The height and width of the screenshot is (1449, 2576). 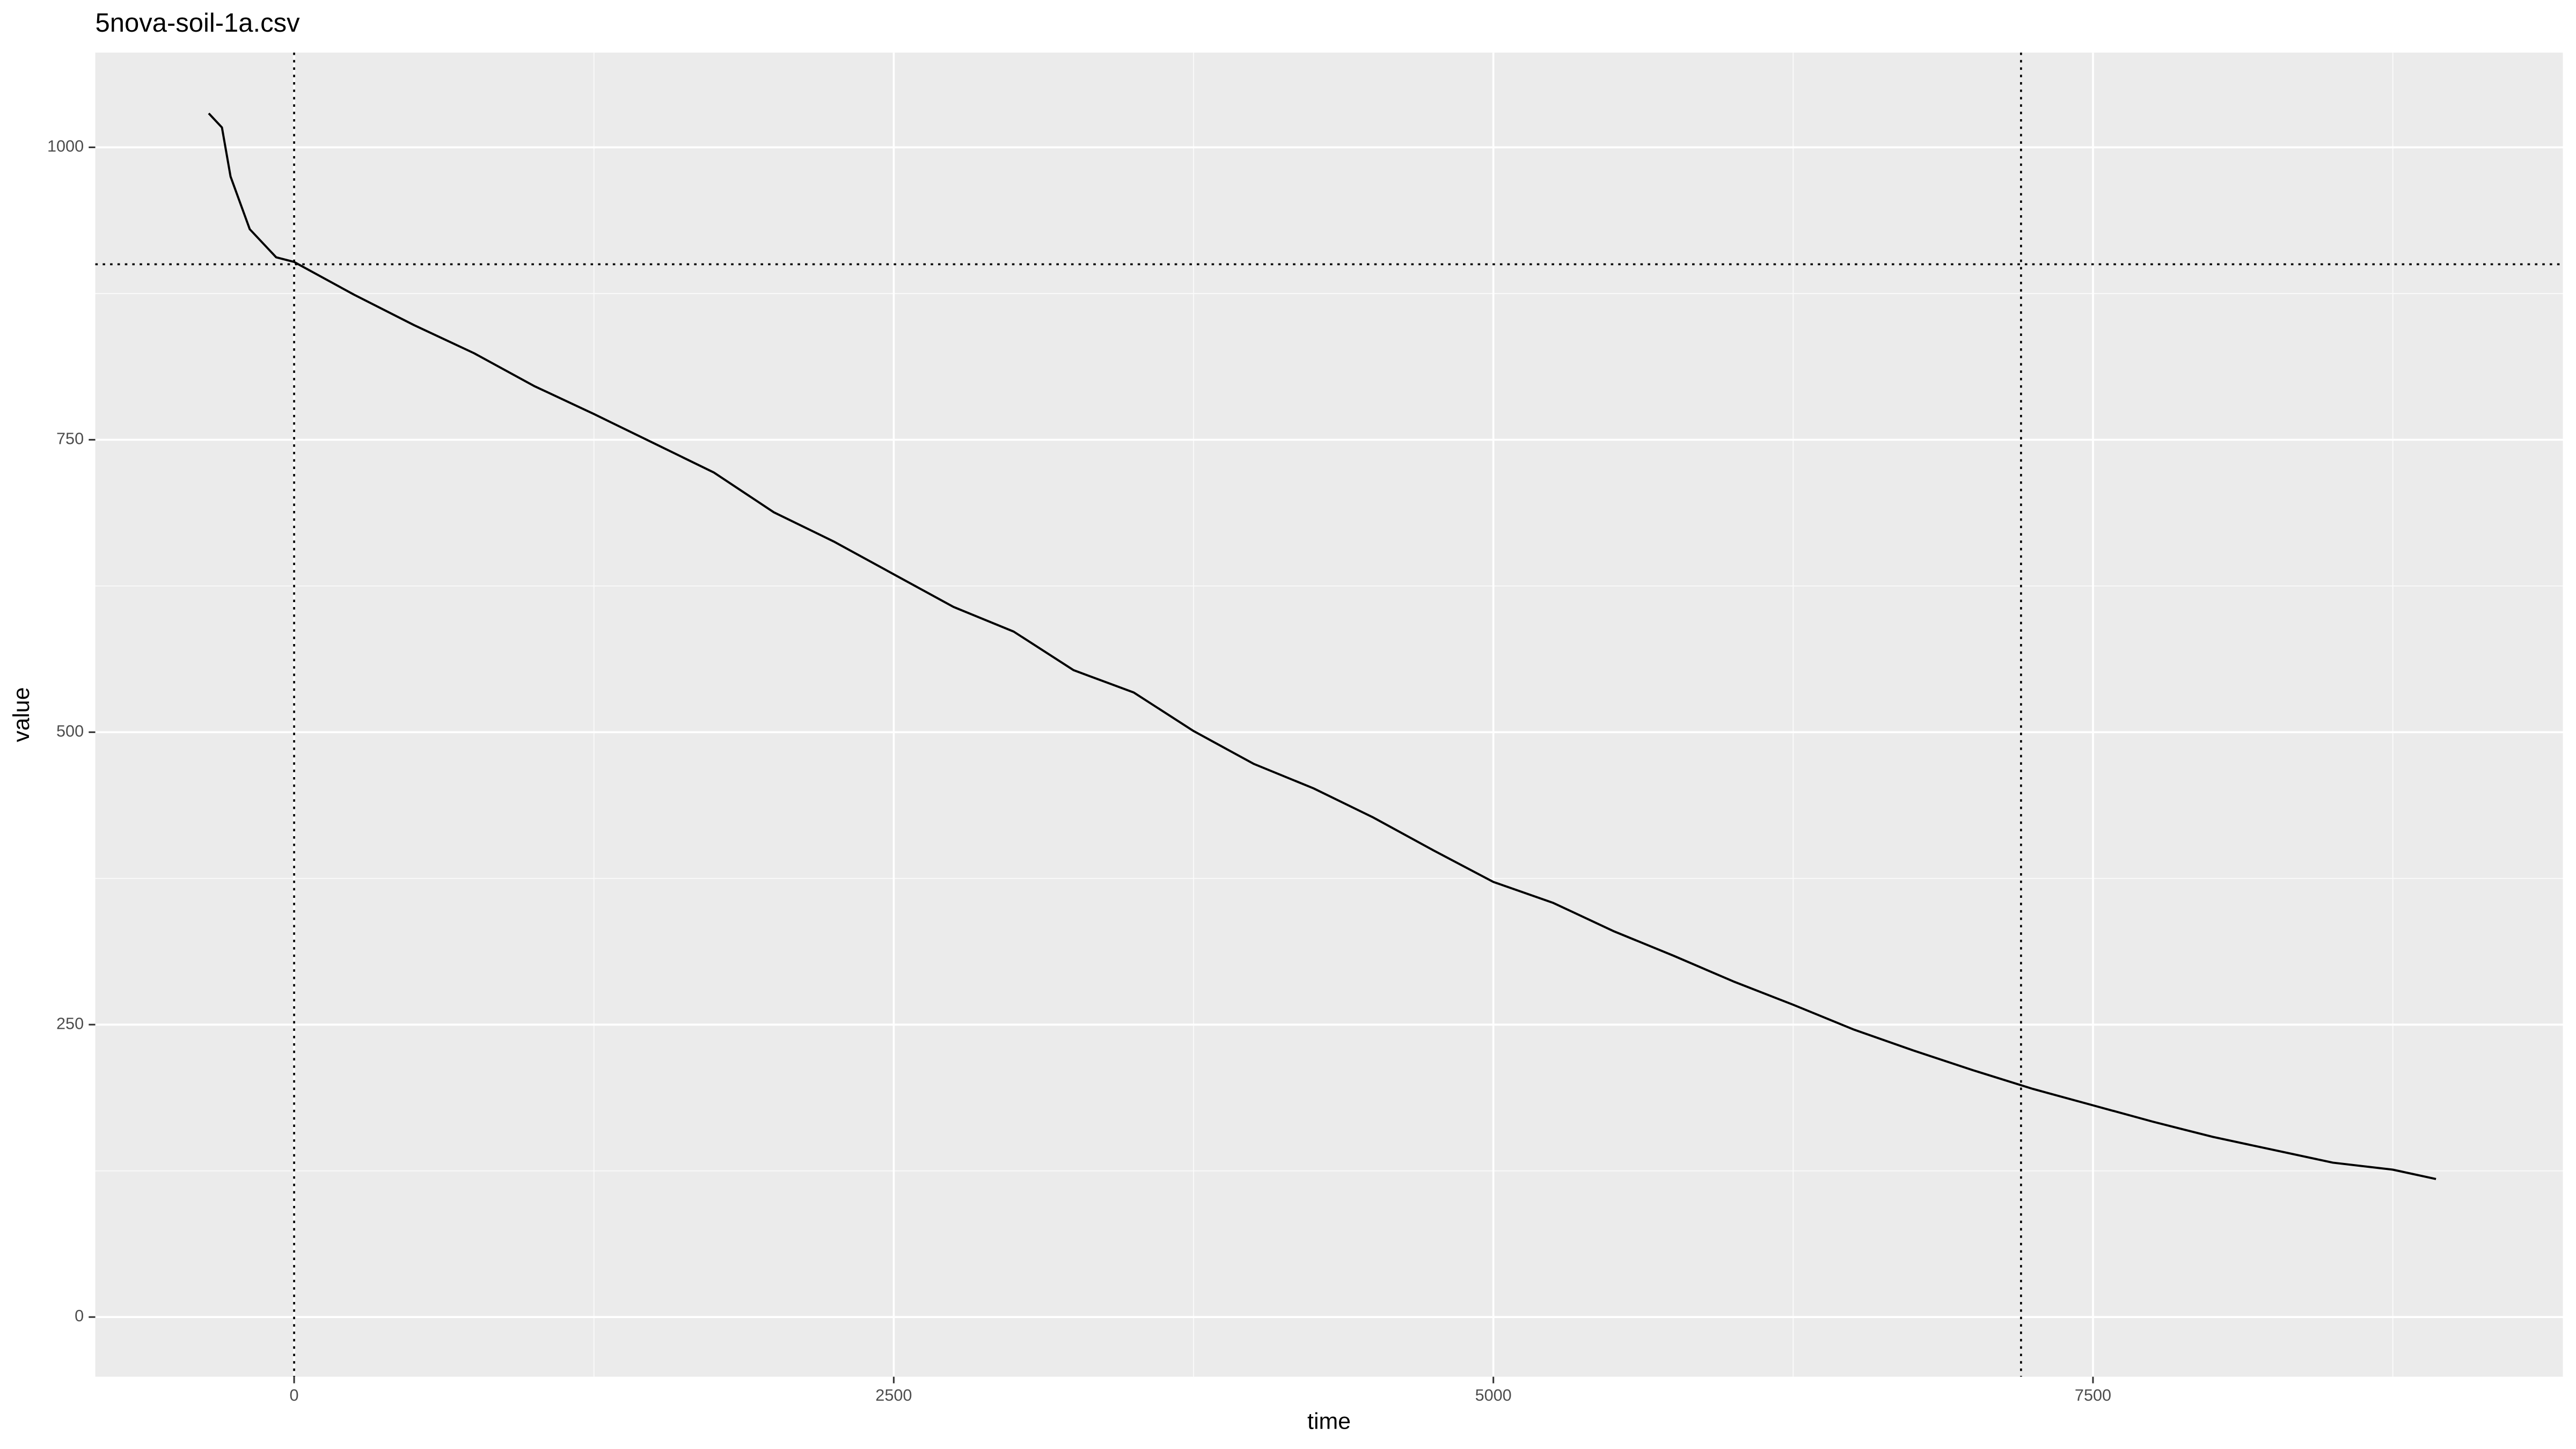 I want to click on y-tick-label: 500, so click(x=70, y=731).